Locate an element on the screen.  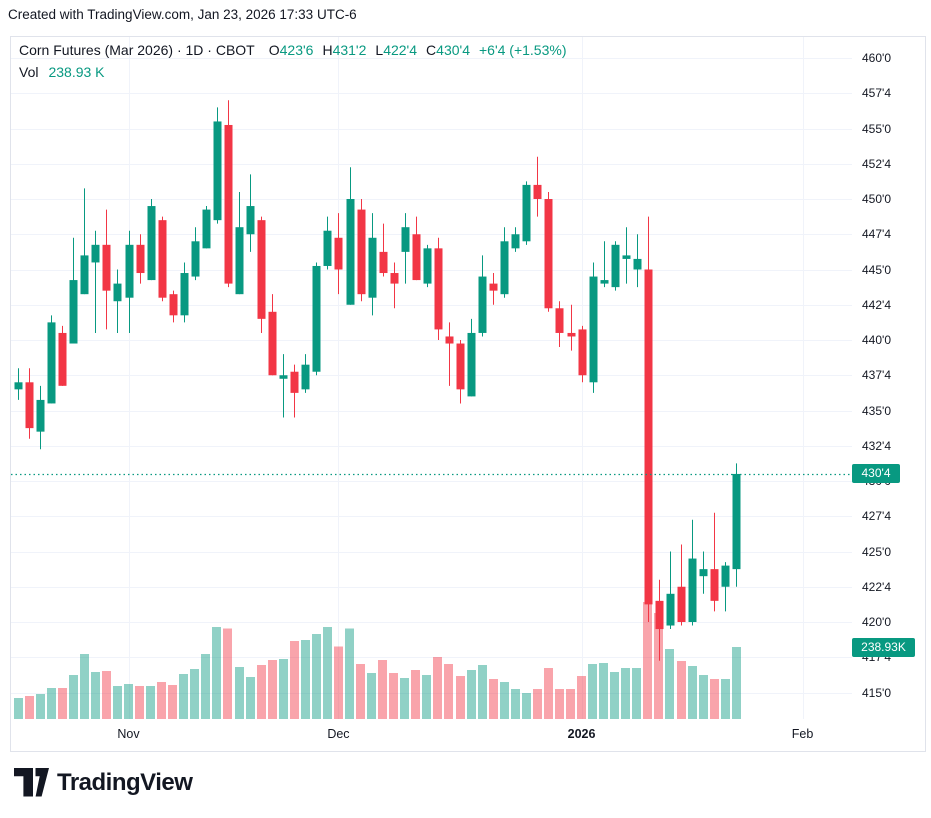
price-axis-label: 437'4 is located at coordinates (876, 375).